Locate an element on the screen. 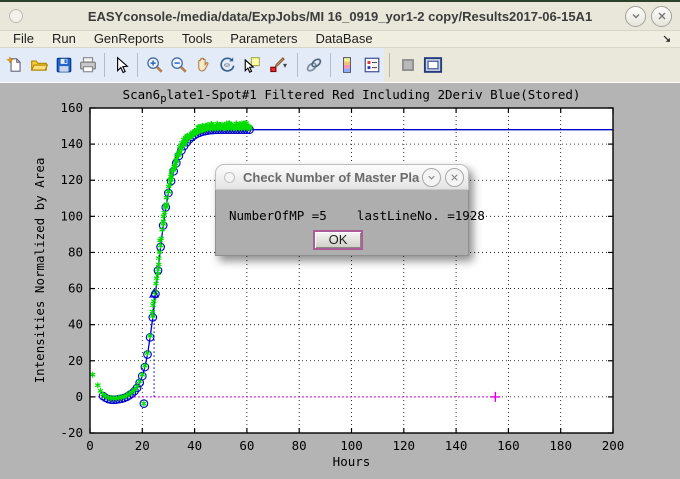  new-file-icon is located at coordinates (15, 65).